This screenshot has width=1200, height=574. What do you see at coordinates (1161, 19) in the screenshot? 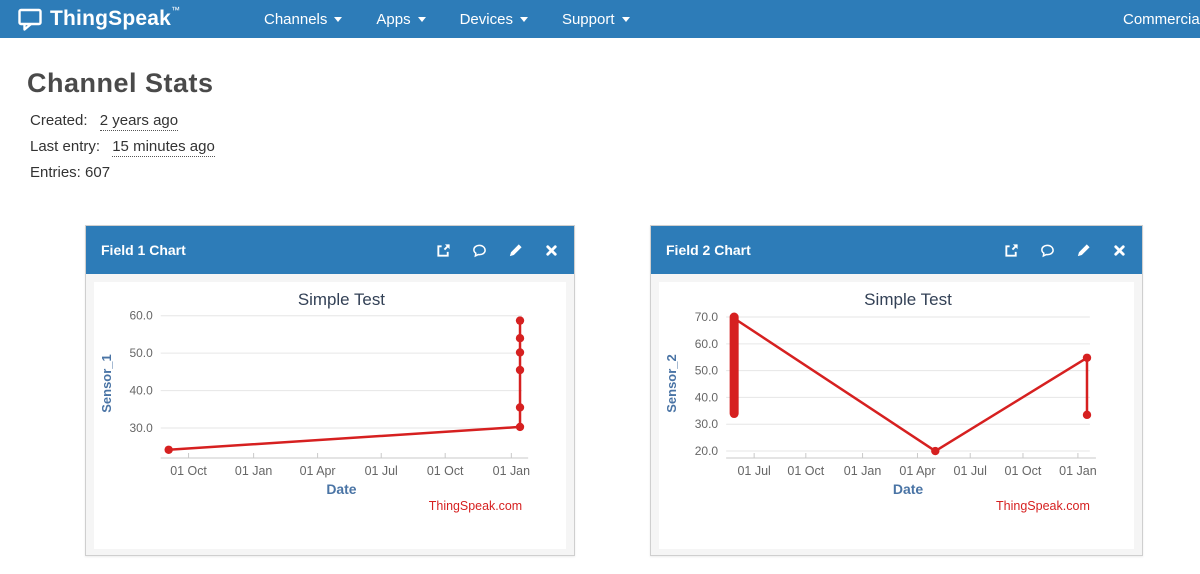
I see `nav-item-commercial-use: Commercial Use` at bounding box center [1161, 19].